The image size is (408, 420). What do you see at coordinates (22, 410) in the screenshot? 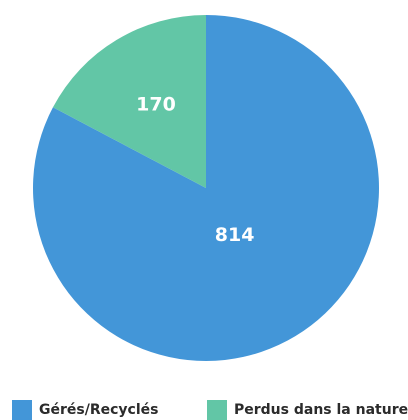
I see `legend-swatch-geres-recycles` at bounding box center [22, 410].